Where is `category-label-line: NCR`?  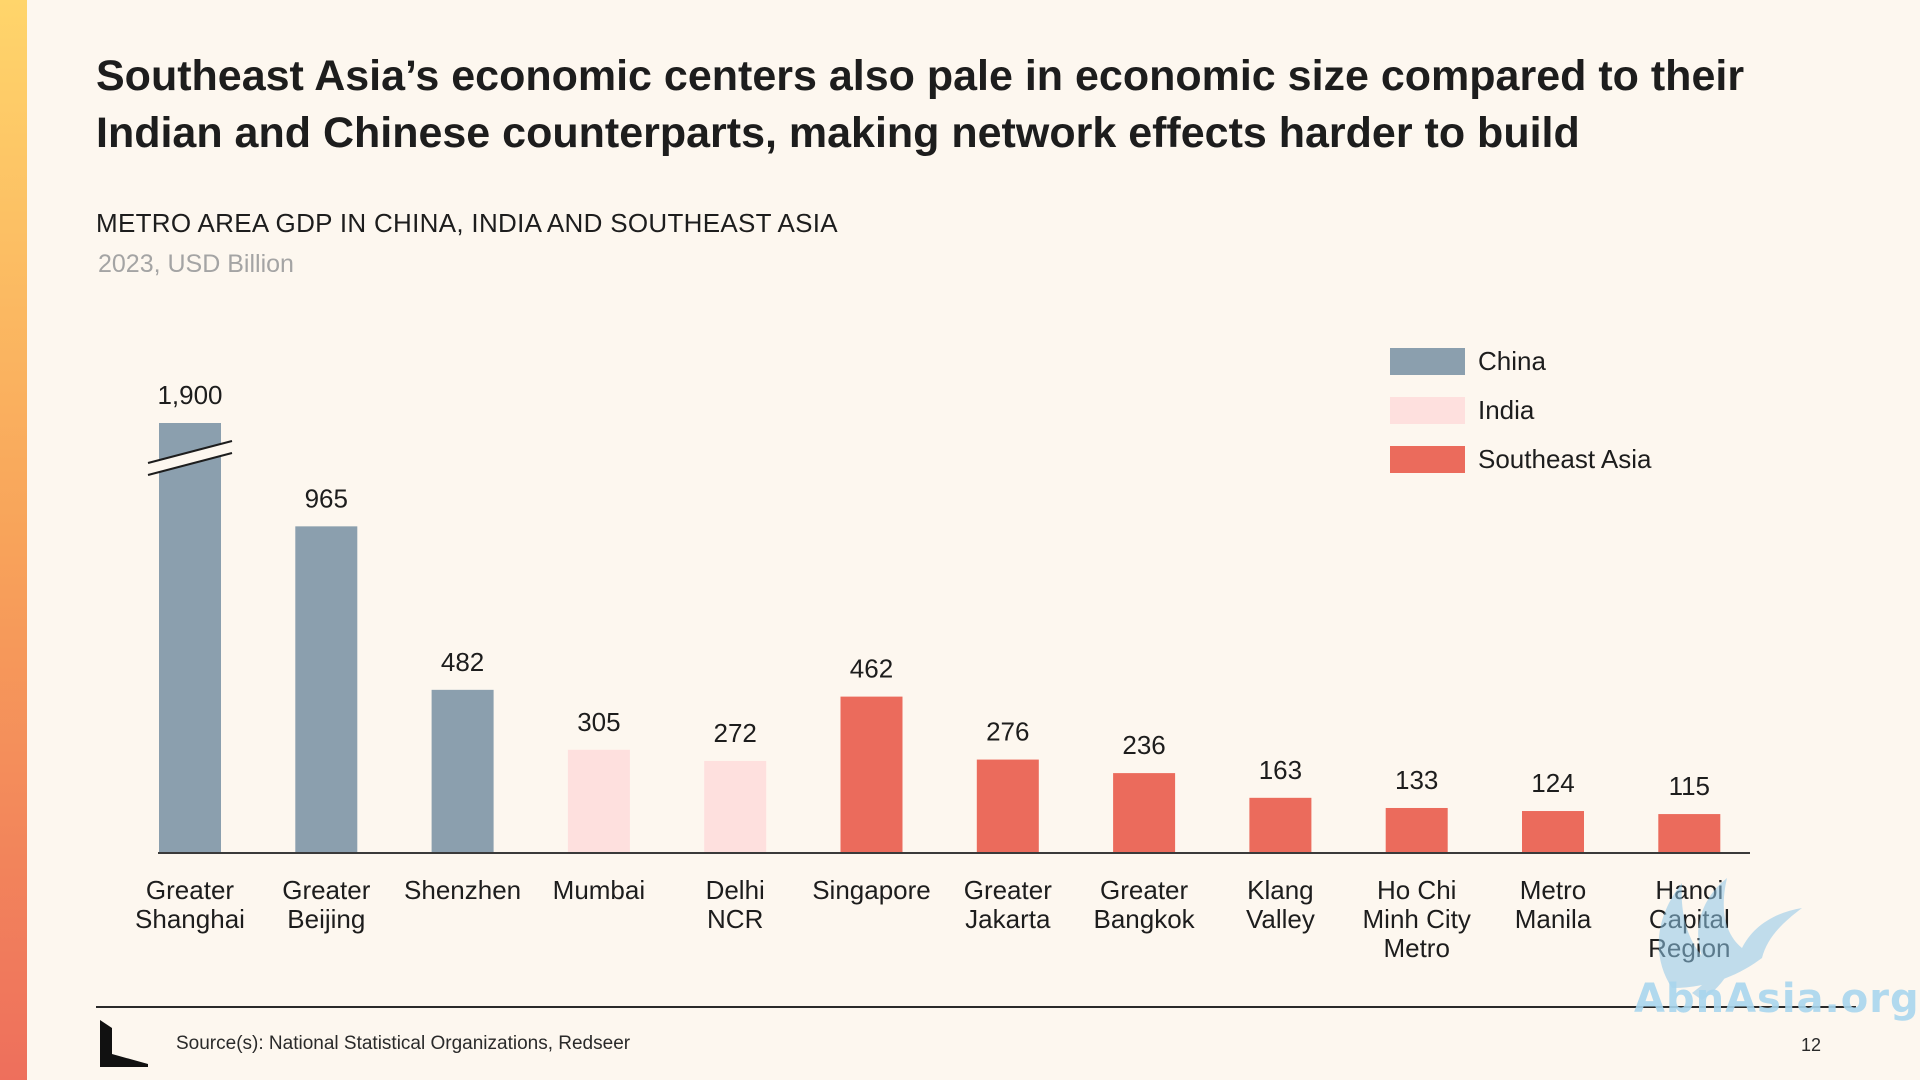
category-label-line: NCR is located at coordinates (735, 919).